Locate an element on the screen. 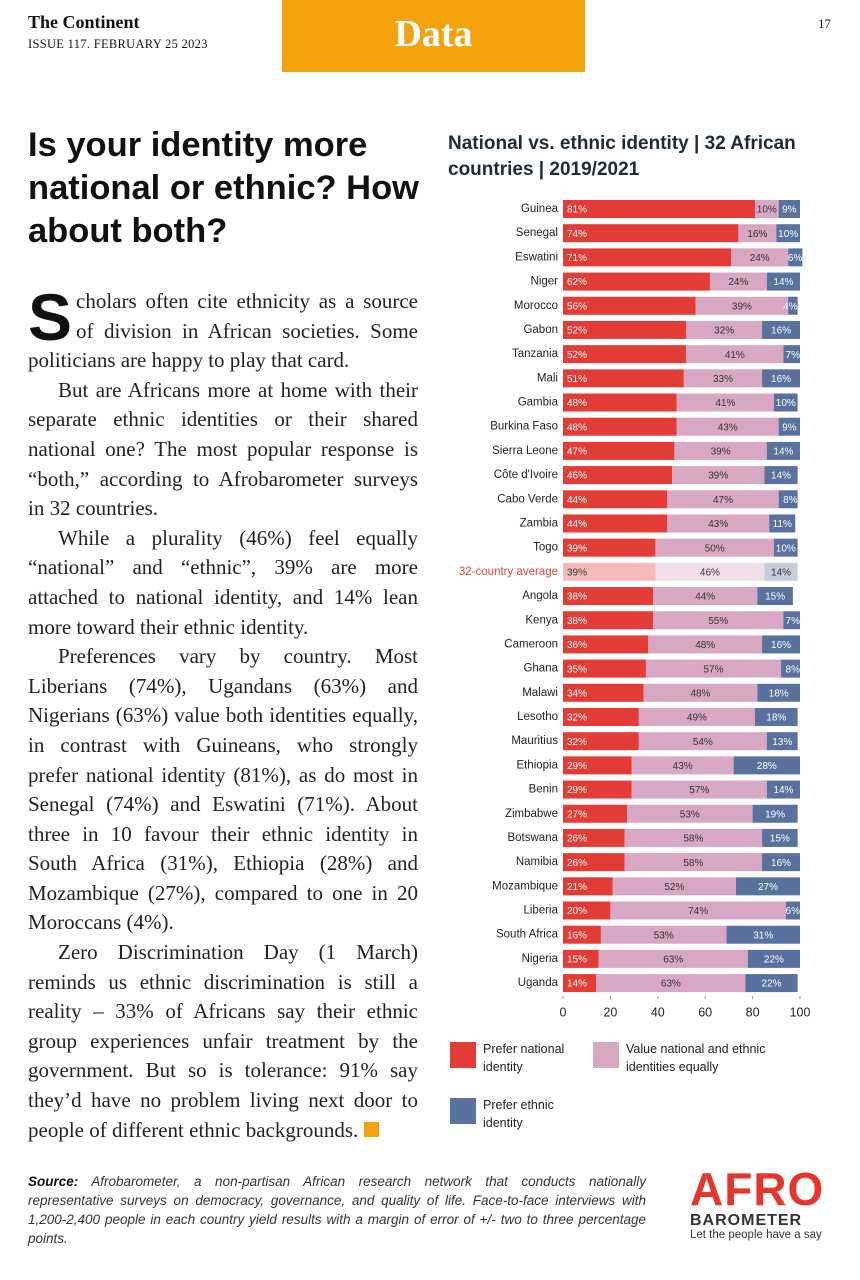 The image size is (860, 1280). value-label: 32% is located at coordinates (577, 718).